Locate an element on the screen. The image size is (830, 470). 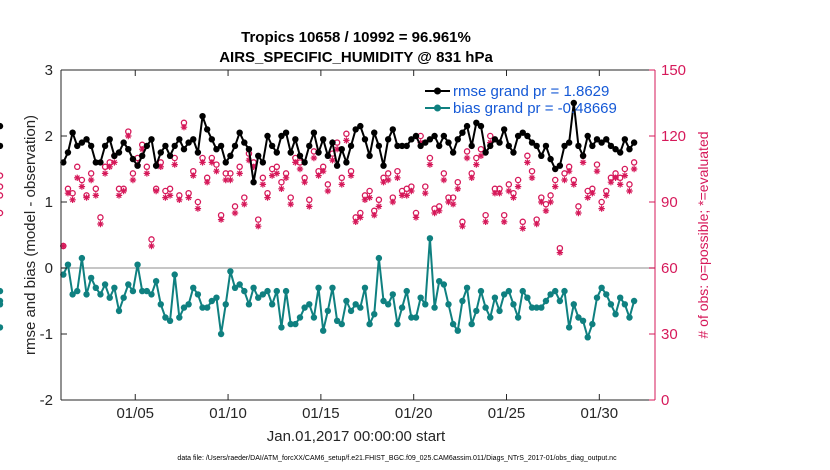
legend-bias-marker is located at coordinates (437, 108).